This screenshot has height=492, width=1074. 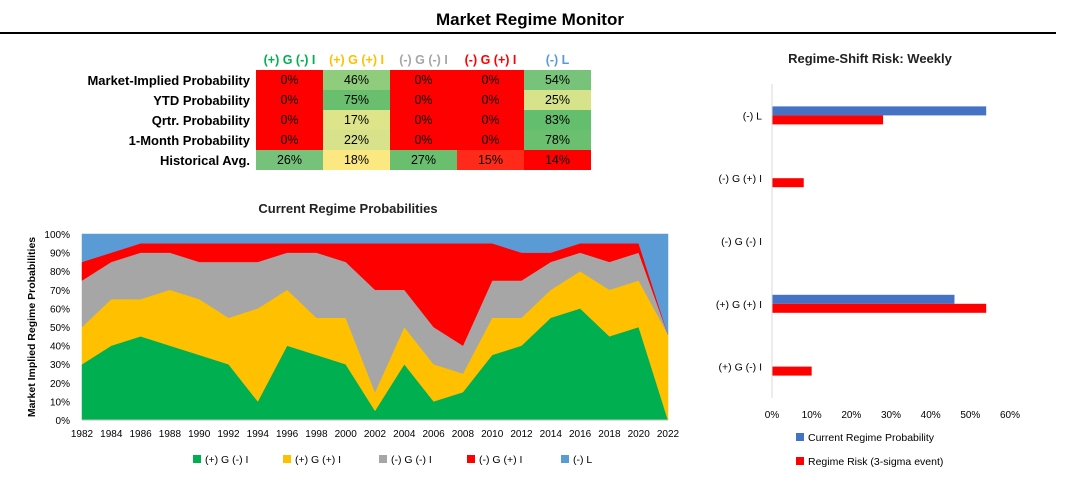 I want to click on legend-label: Current Regime Probability, so click(x=871, y=438).